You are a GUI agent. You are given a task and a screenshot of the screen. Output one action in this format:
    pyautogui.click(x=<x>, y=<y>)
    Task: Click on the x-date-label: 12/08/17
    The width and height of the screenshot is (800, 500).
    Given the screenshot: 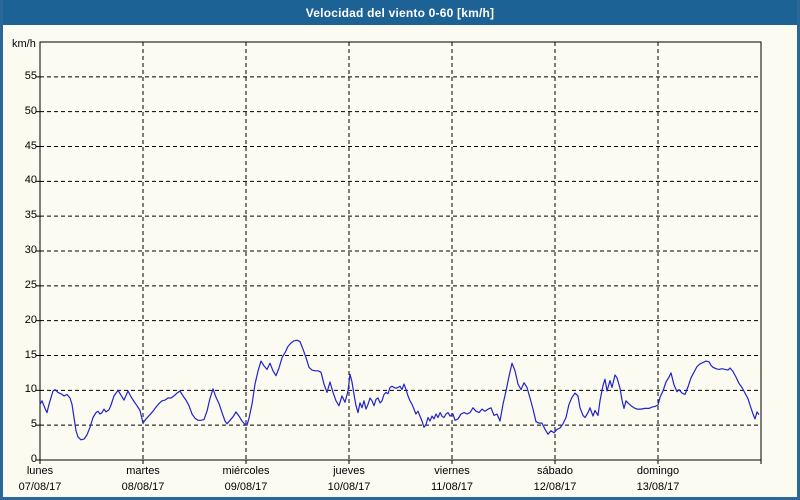 What is the action you would take?
    pyautogui.click(x=555, y=487)
    